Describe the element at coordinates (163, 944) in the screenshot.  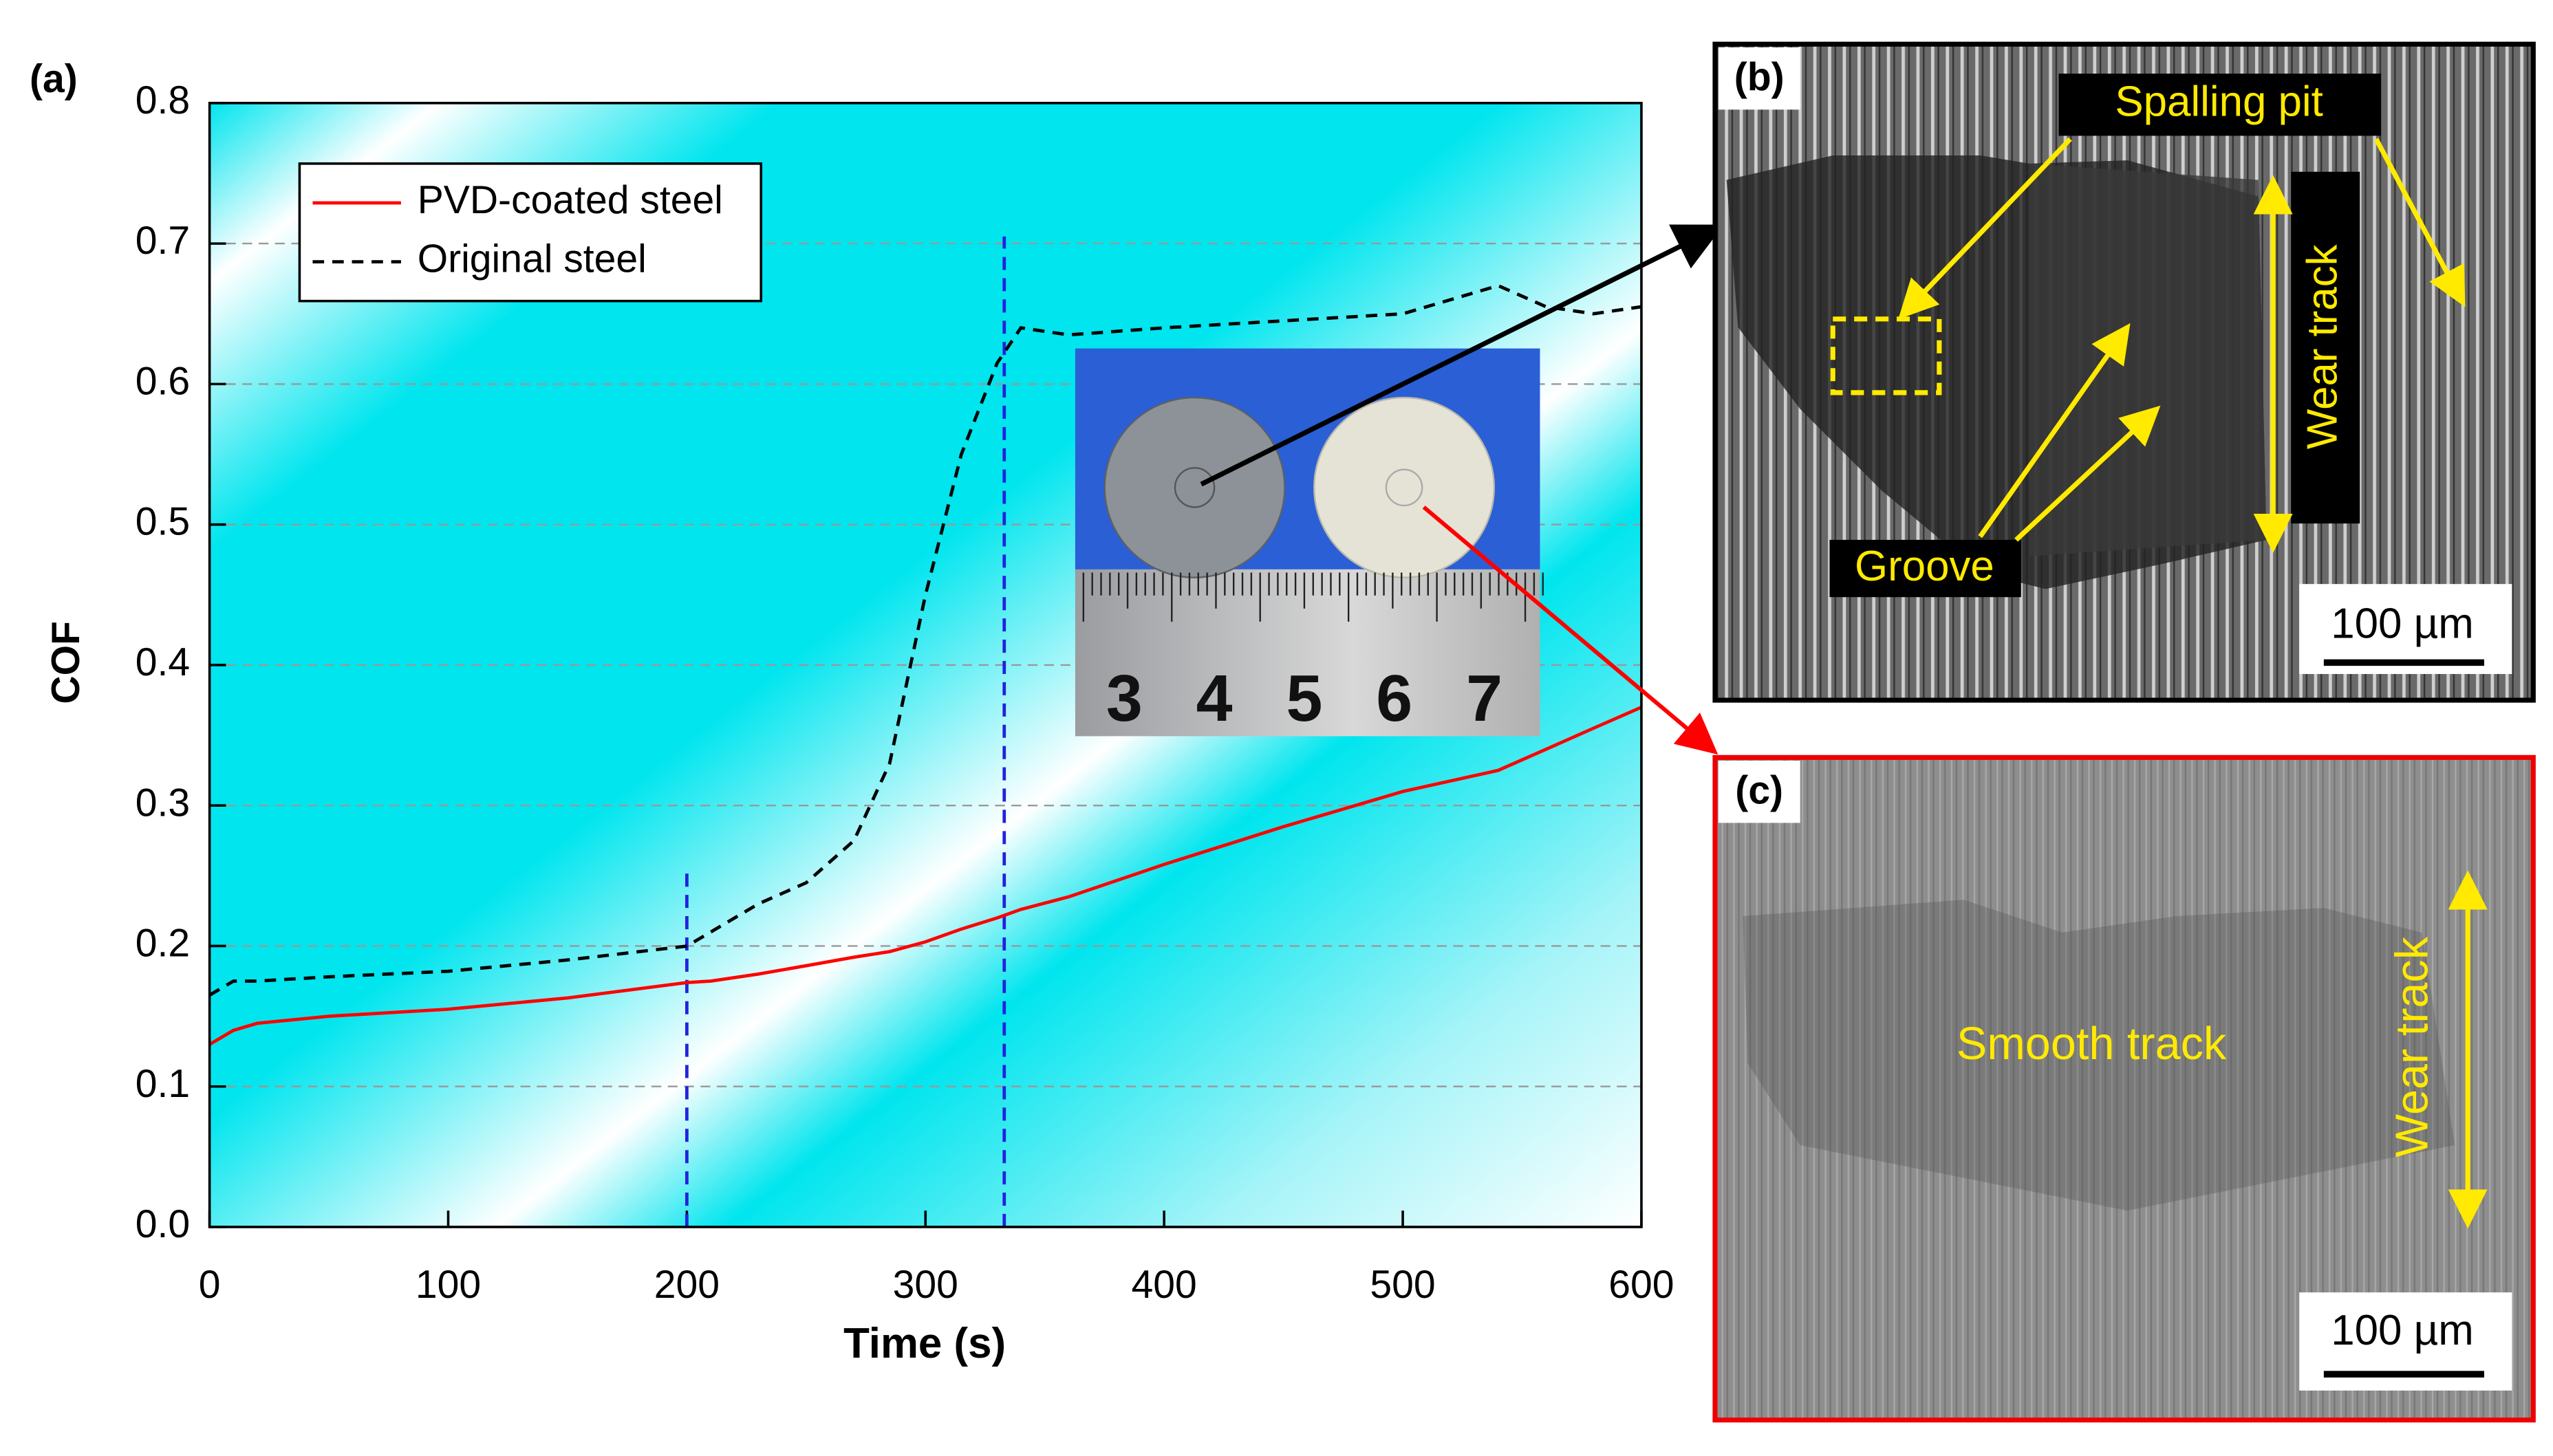
I see `y-tick-label: 0.2` at that location.